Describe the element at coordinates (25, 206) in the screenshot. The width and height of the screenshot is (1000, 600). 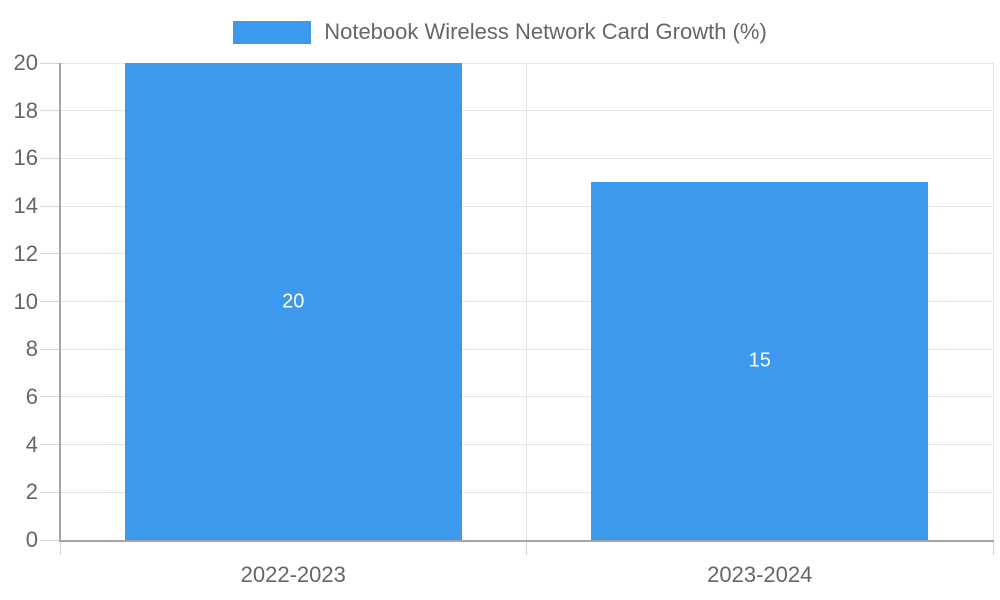
I see `y-axis-label: 14` at that location.